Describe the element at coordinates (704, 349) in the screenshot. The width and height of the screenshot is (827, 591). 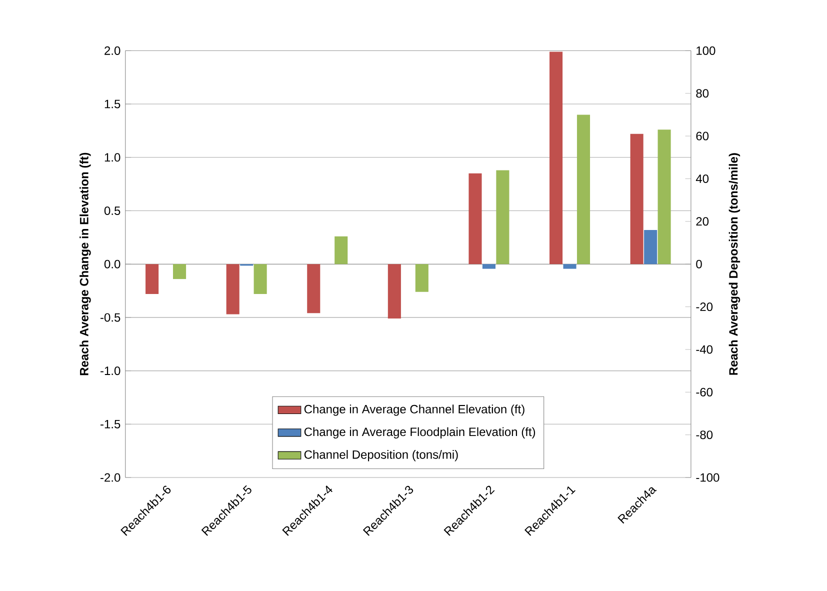
I see `y2-tick-label: -40` at that location.